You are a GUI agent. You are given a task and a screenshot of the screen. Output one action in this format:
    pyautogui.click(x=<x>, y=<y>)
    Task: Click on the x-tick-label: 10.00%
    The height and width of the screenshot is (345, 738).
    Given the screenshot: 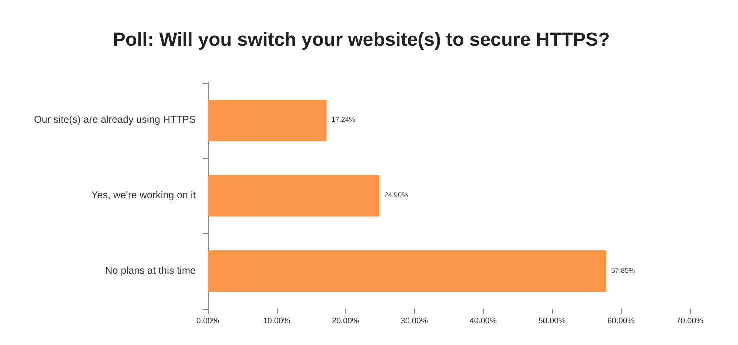 What is the action you would take?
    pyautogui.click(x=276, y=321)
    